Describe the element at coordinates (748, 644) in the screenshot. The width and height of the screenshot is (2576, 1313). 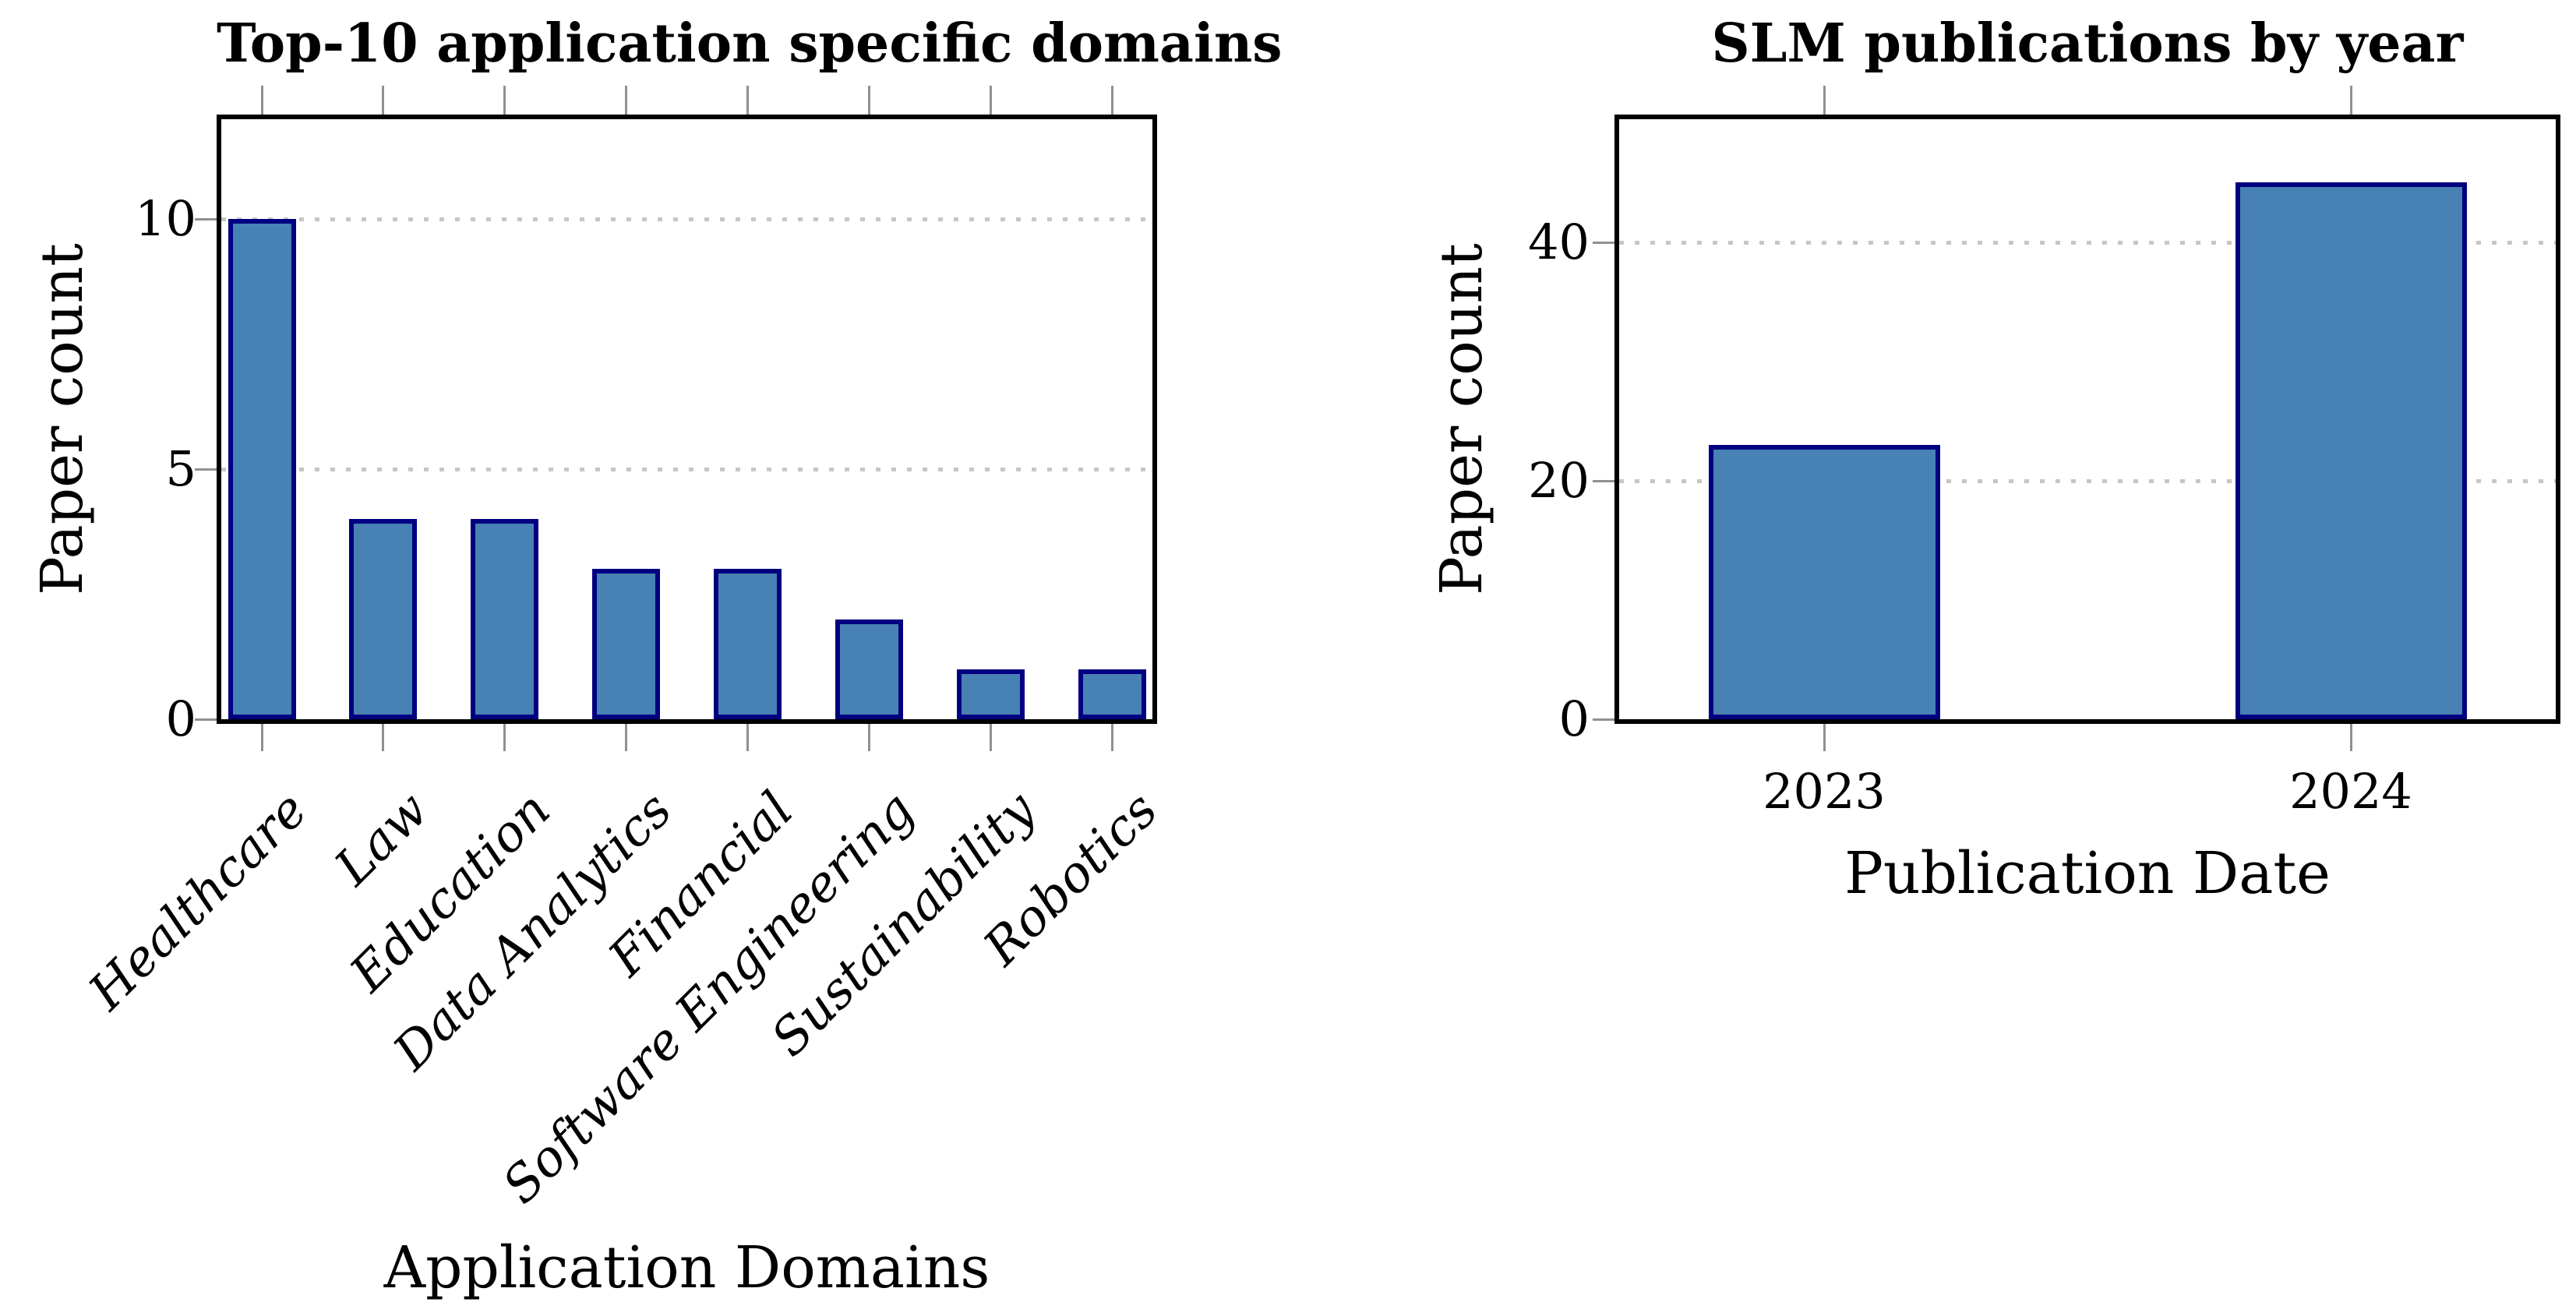
I see `bar-financial` at that location.